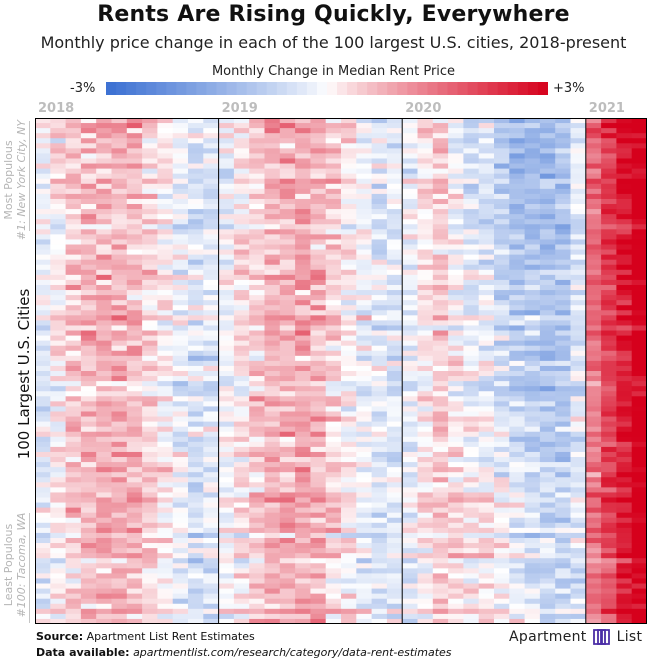 Image resolution: width=667 pixels, height=661 pixels. What do you see at coordinates (21, 565) in the screenshot?
I see `bottom-note-line-2: #100: Tacoma, WA` at bounding box center [21, 565].